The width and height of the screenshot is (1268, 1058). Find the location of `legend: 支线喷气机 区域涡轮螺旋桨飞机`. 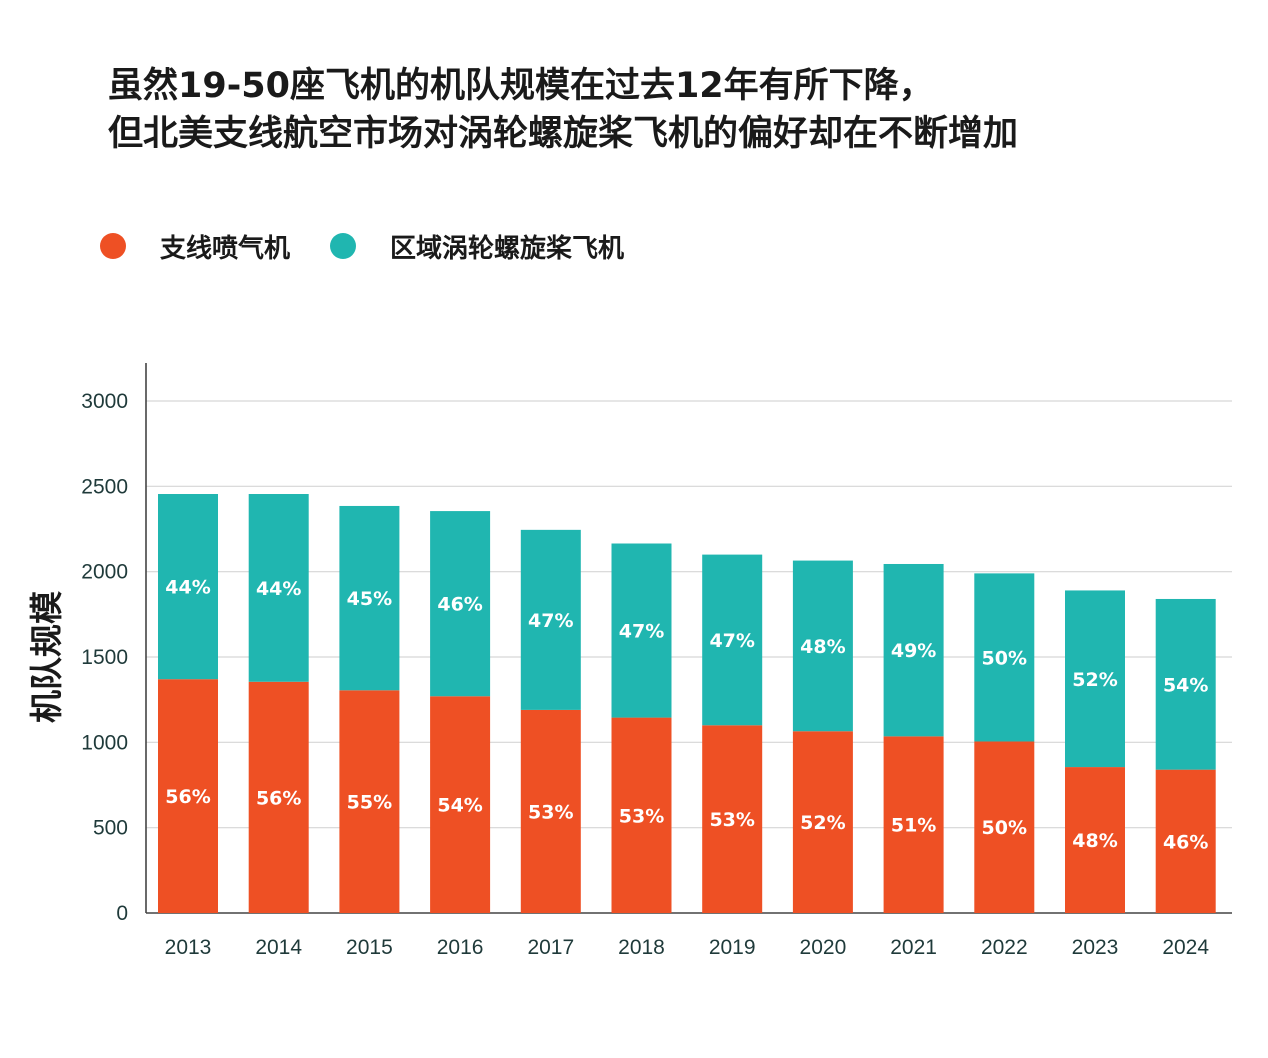

legend: 支线喷气机 区域涡轮螺旋桨飞机 is located at coordinates (382, 246).